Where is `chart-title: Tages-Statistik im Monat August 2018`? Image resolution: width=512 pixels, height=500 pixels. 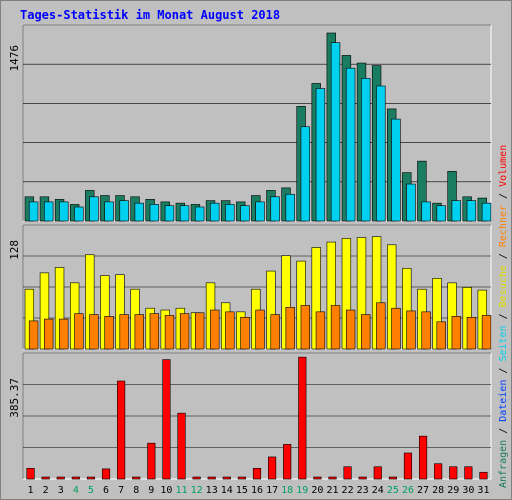 chart-title: Tages-Statistik im Monat August 2018 is located at coordinates (150, 15).